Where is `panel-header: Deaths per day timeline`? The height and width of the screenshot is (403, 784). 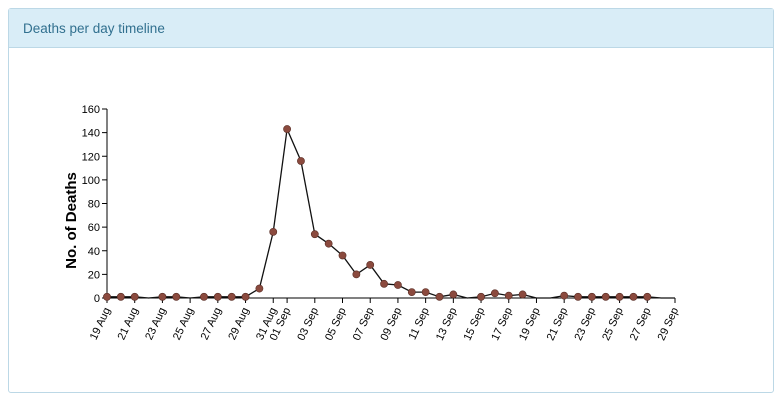 panel-header: Deaths per day timeline is located at coordinates (391, 28).